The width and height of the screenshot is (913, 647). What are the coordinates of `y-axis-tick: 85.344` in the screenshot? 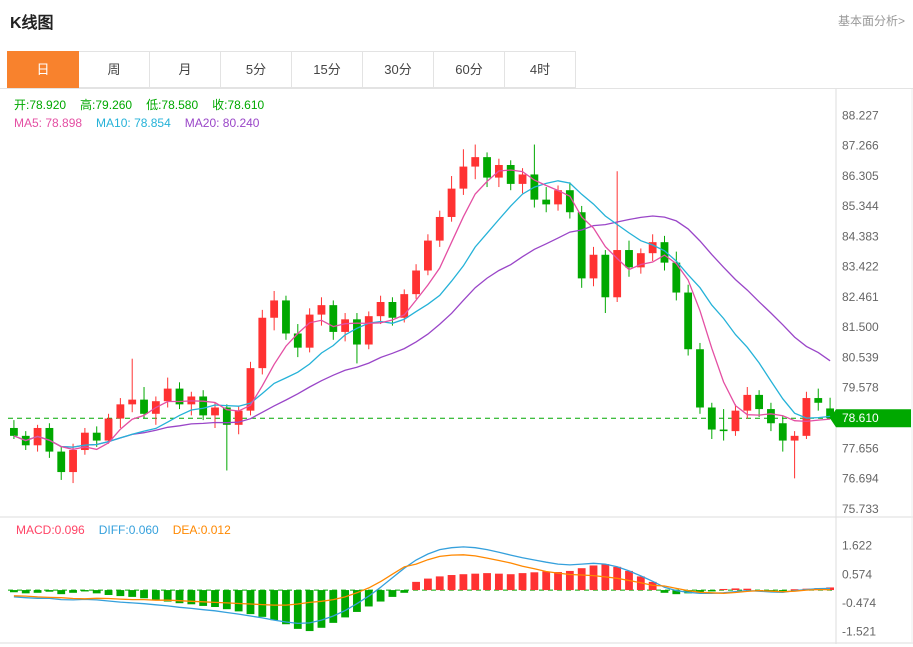 It's located at (860, 206).